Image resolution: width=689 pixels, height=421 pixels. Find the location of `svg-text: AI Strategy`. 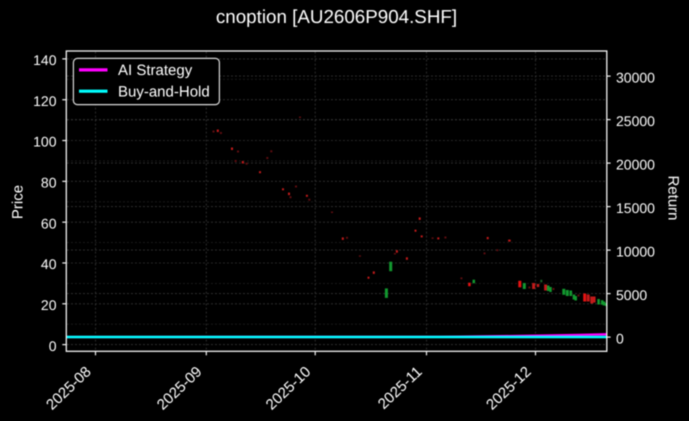

svg-text: AI Strategy is located at coordinates (155, 70).